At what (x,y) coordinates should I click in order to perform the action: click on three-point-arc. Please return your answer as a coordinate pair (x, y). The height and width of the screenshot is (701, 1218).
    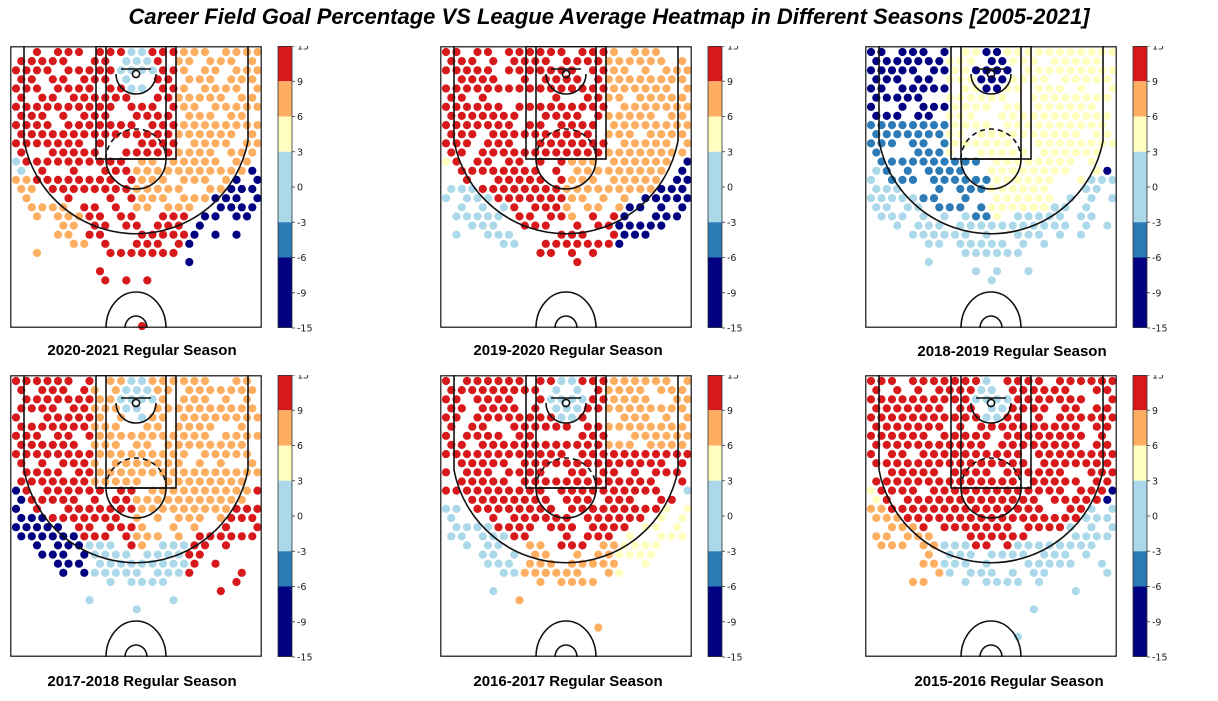
    Looking at the image, I should click on (991, 516).